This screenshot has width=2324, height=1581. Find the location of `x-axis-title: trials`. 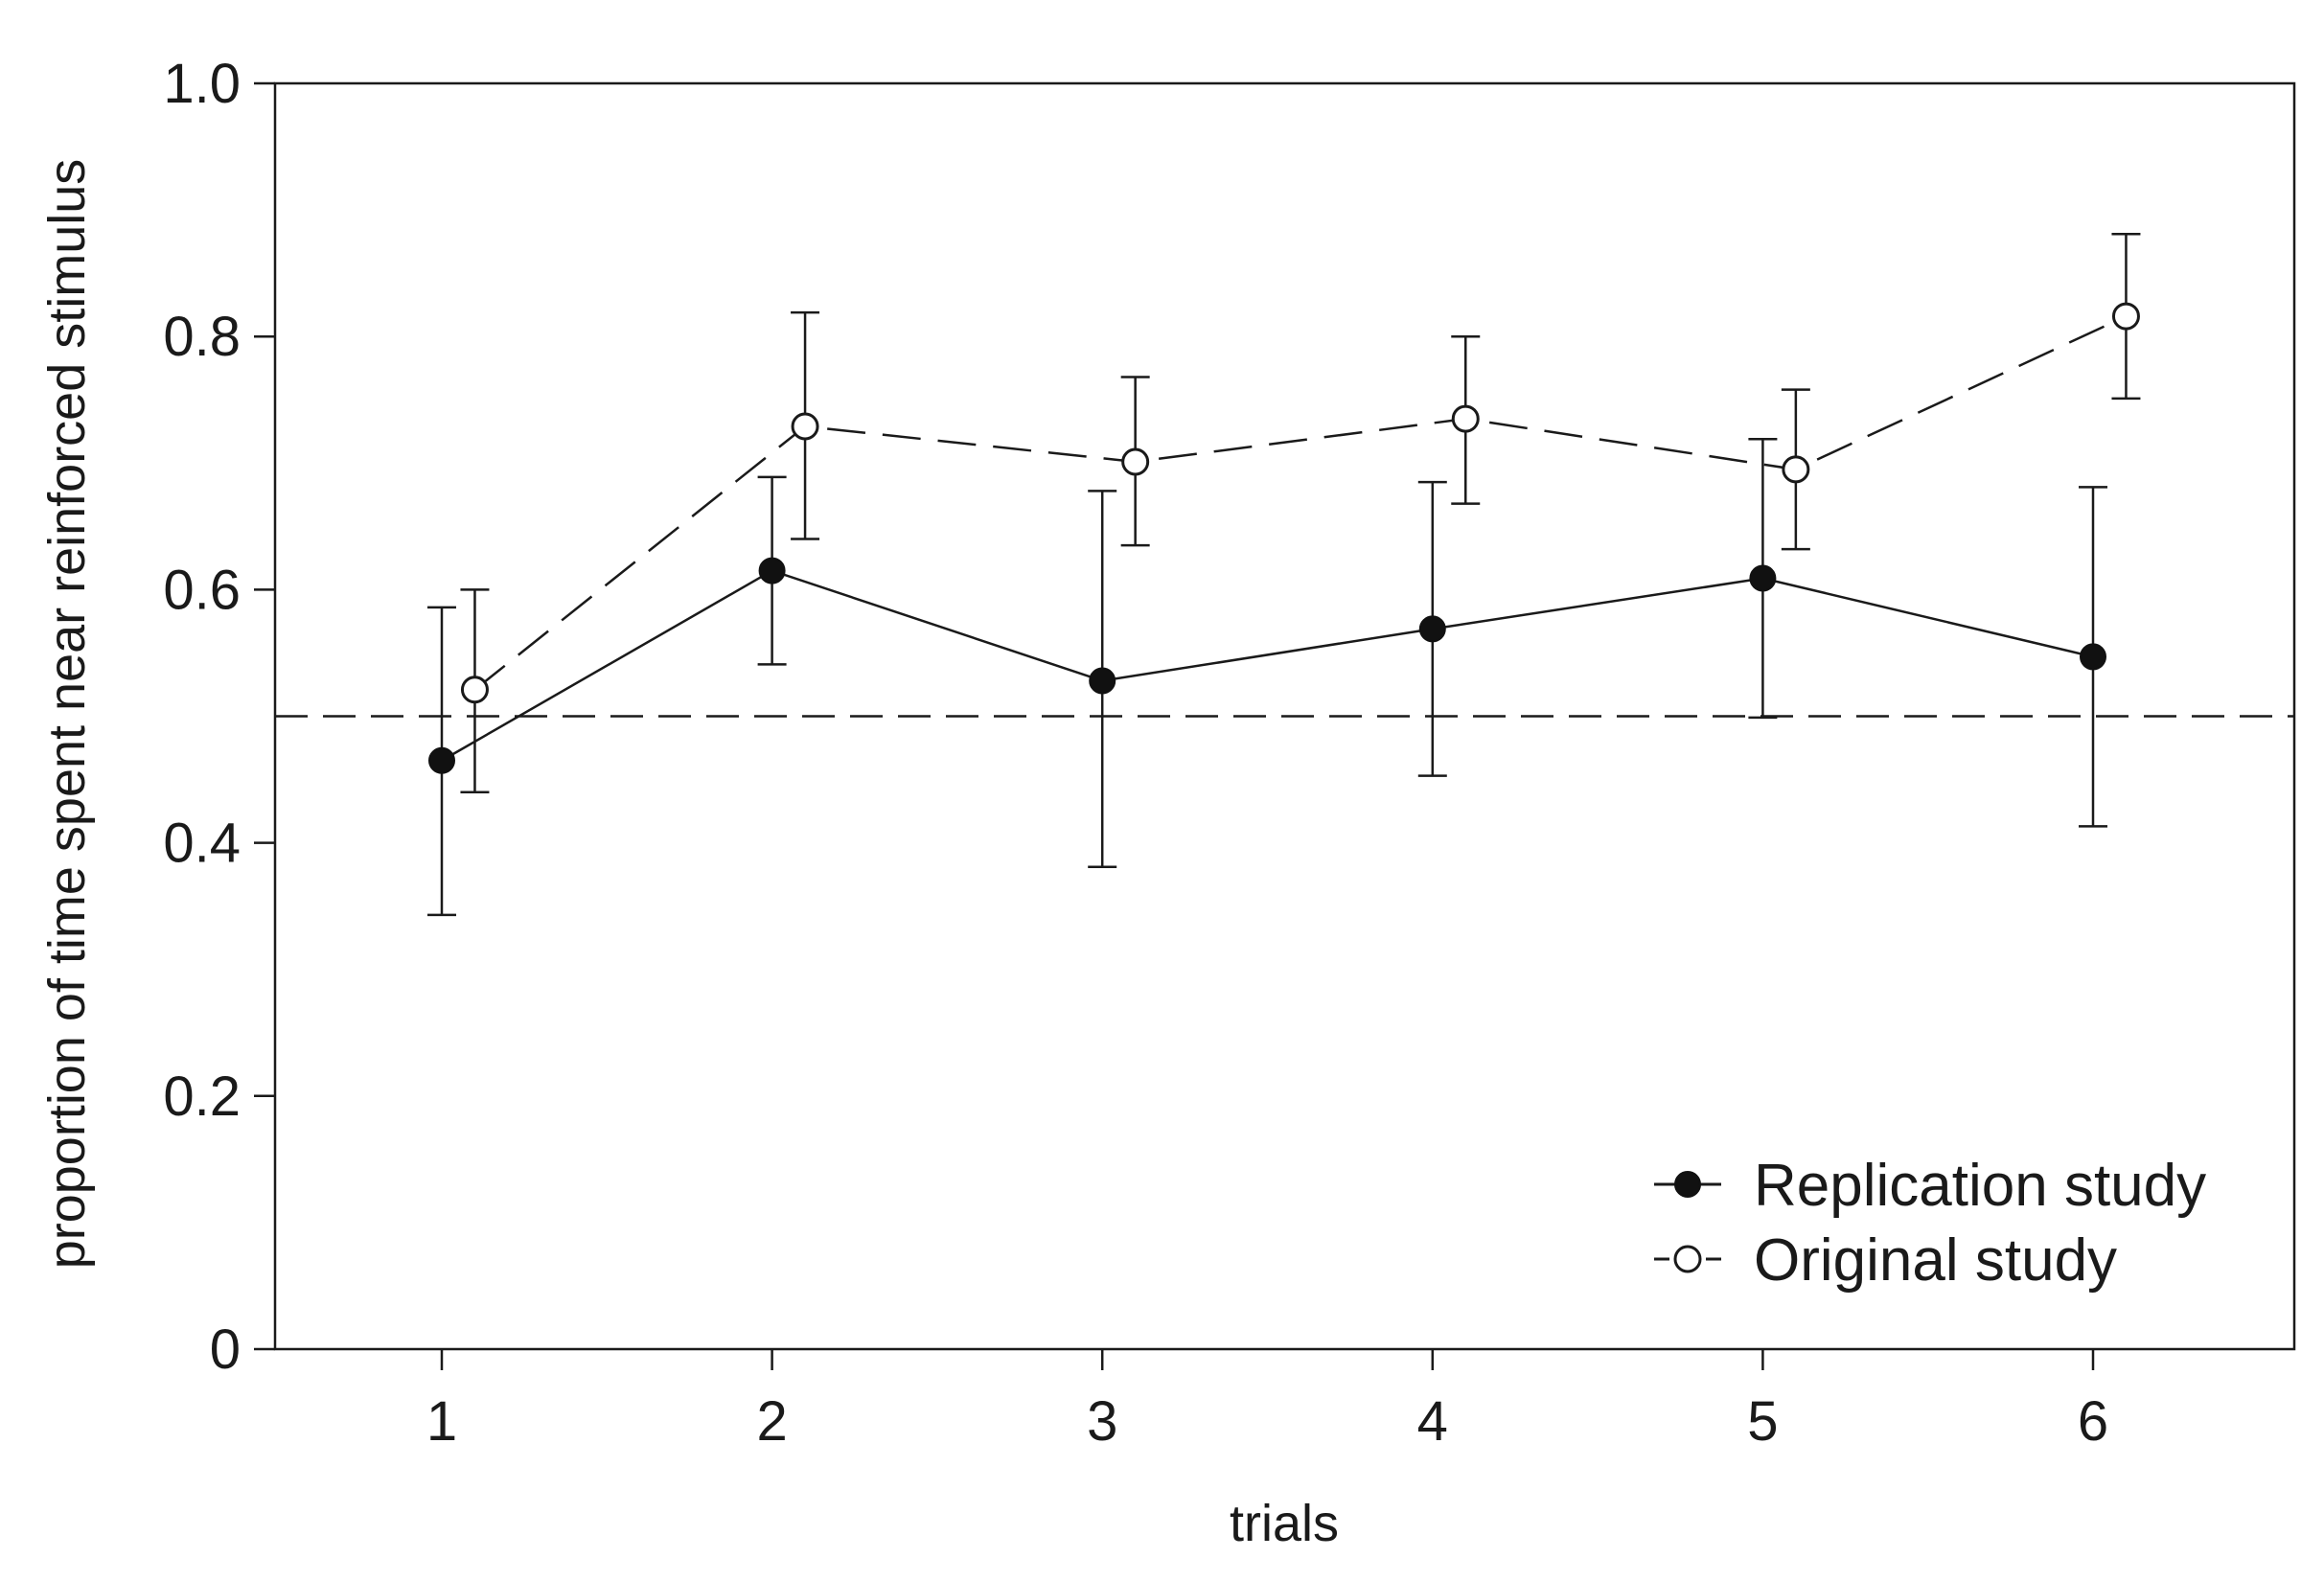

x-axis-title: trials is located at coordinates (1284, 1523).